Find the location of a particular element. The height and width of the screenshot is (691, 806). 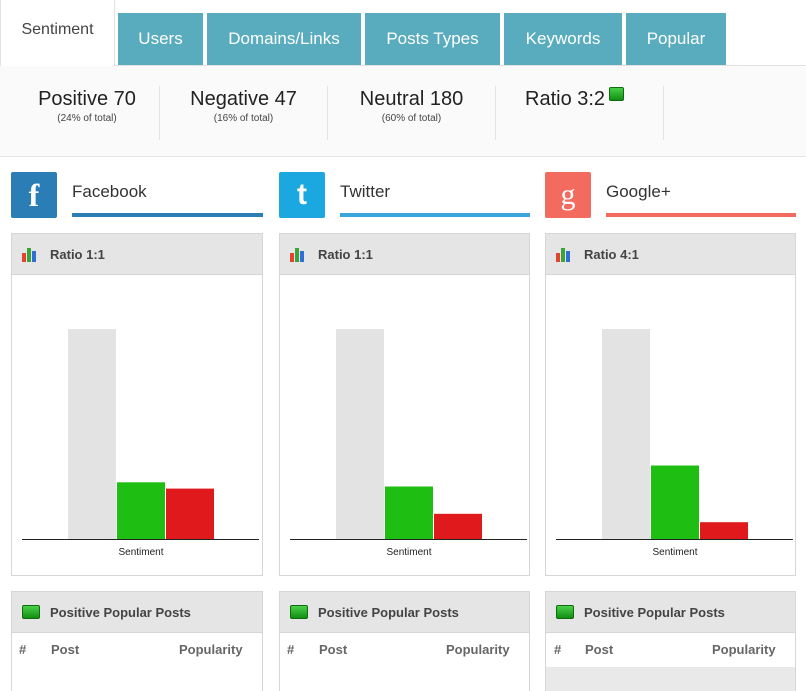

ratio-indicator-icon is located at coordinates (617, 94).